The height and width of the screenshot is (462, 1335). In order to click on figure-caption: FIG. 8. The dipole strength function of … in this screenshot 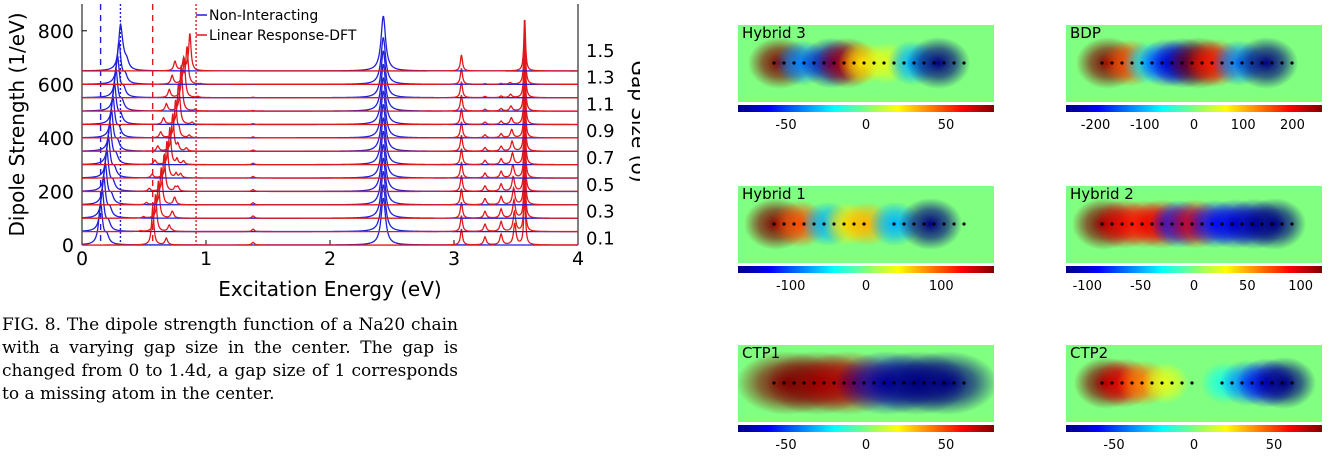, I will do `click(230, 359)`.